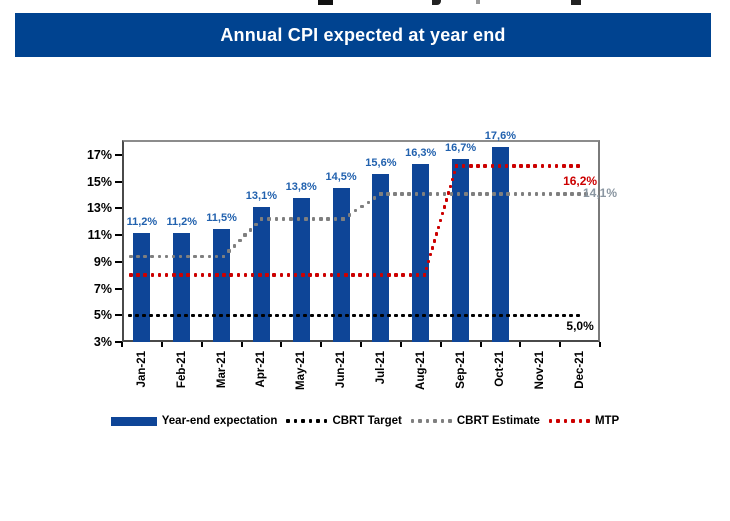 Image resolution: width=730 pixels, height=521 pixels. I want to click on cropped-text-fragment, so click(478, 2).